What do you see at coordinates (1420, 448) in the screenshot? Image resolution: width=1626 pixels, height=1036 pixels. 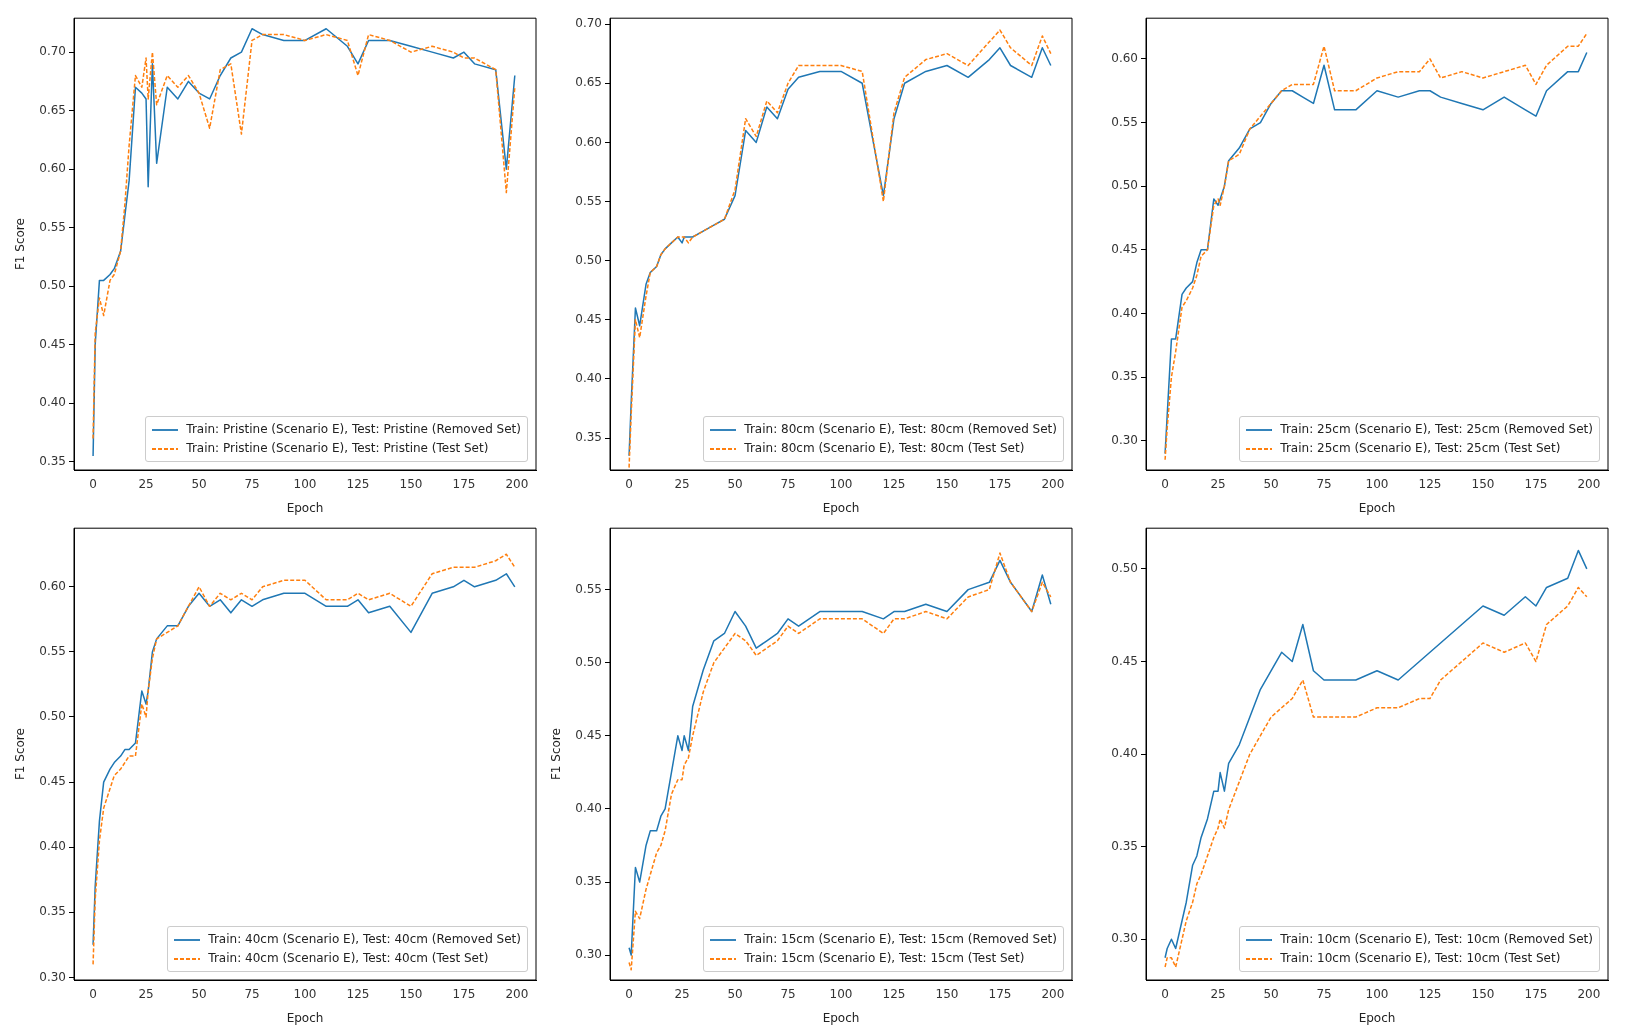 I see `legend-label: Train: 25cm (Scenario E), Test: 25cm (Test Set)` at bounding box center [1420, 448].